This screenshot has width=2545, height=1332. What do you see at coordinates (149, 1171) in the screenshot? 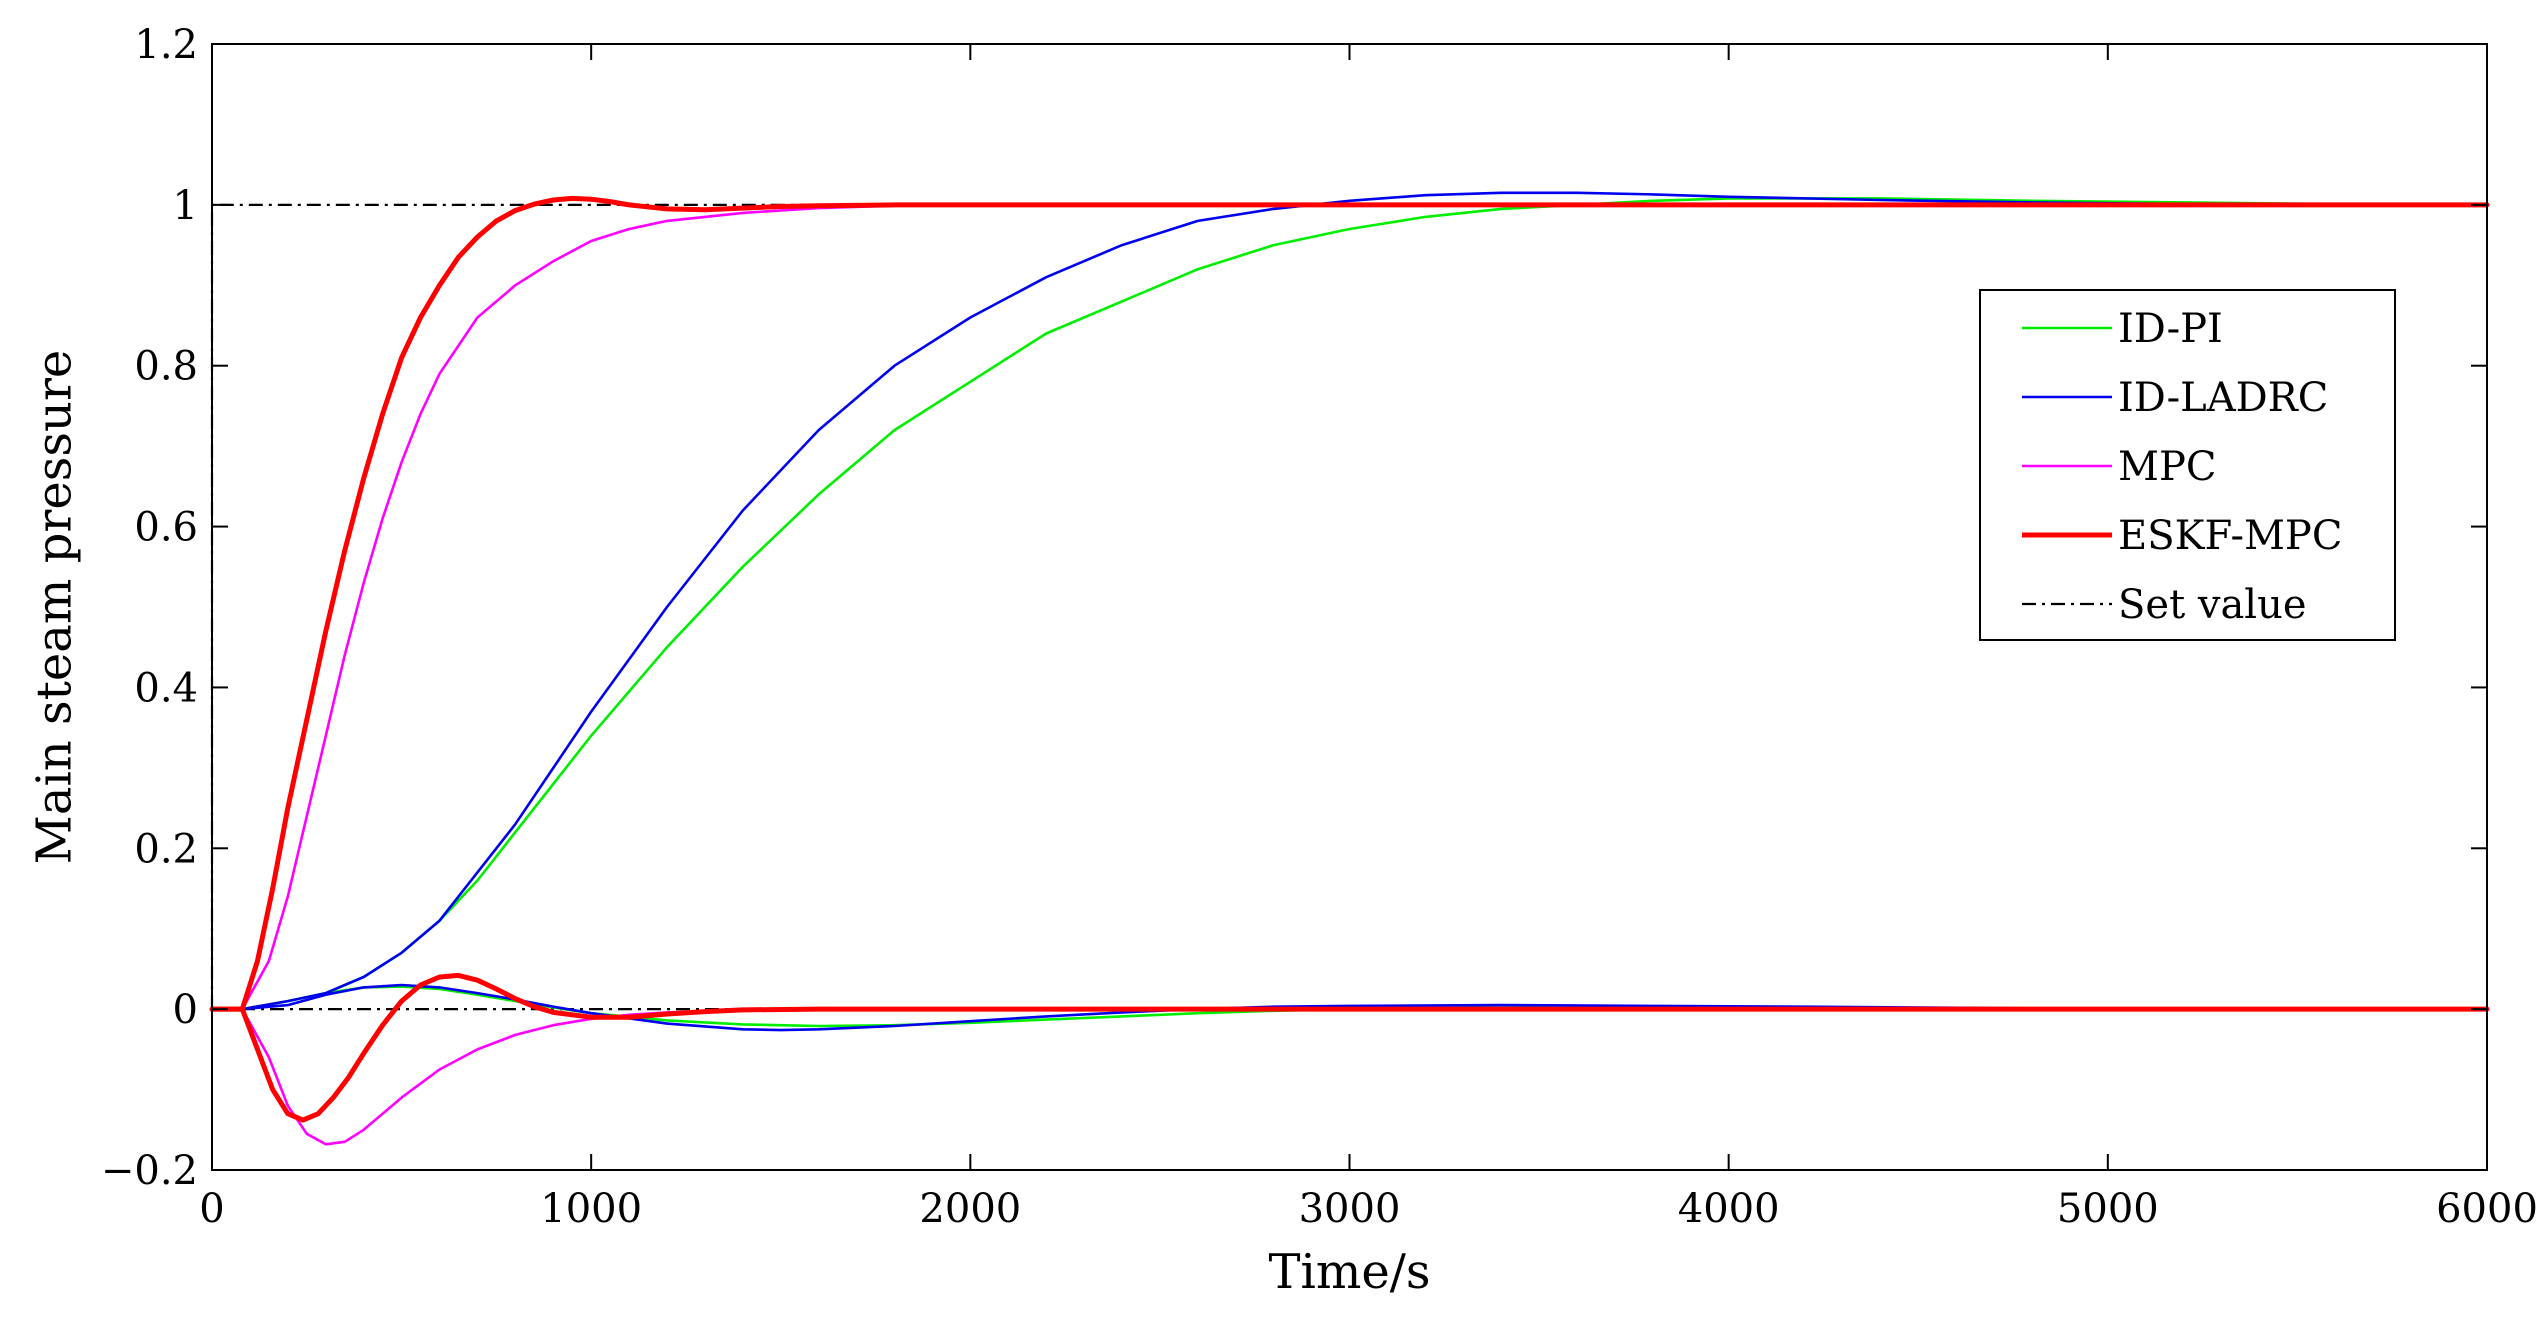
I see `y-tick-label: −0.2` at bounding box center [149, 1171].